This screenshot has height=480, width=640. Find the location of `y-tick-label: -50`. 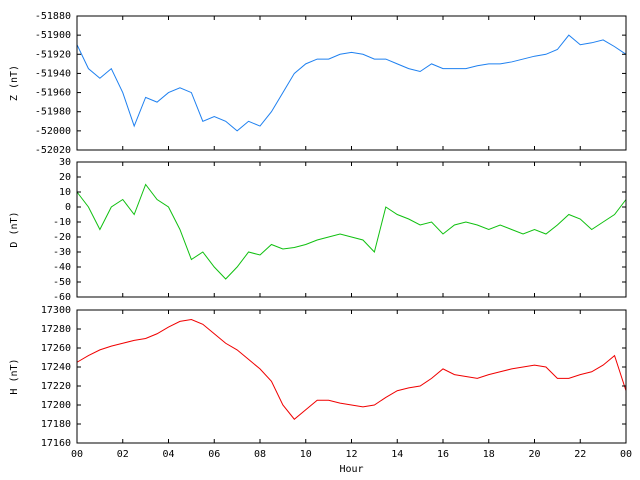

y-tick-label: -50 is located at coordinates (62, 282).